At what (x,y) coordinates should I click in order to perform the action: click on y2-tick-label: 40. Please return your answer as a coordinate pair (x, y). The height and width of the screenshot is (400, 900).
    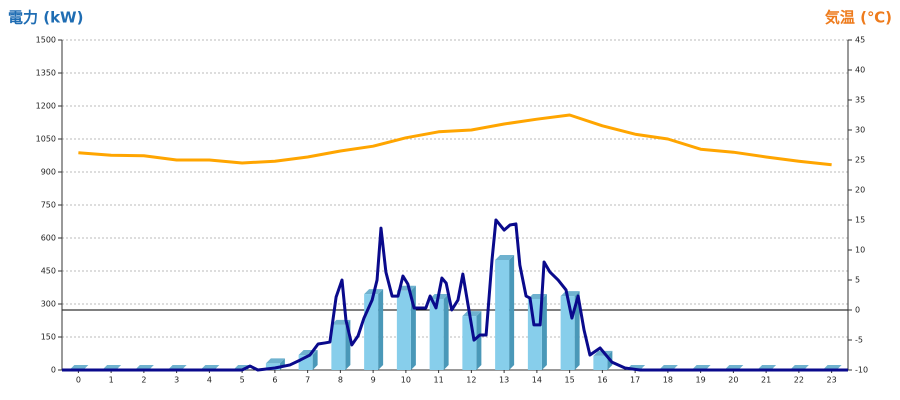
    Looking at the image, I should click on (860, 70).